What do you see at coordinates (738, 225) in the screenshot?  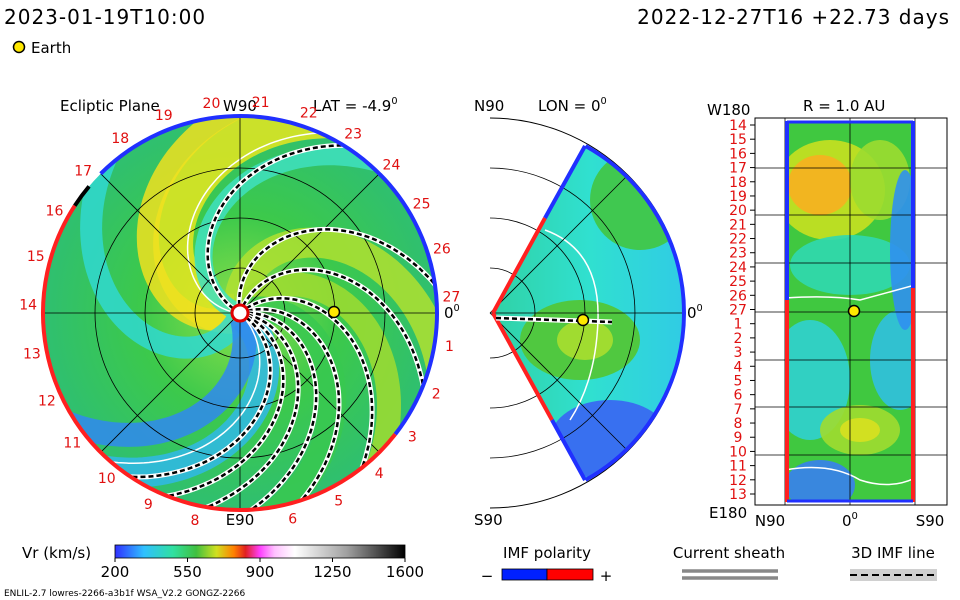 I see `label: 21` at bounding box center [738, 225].